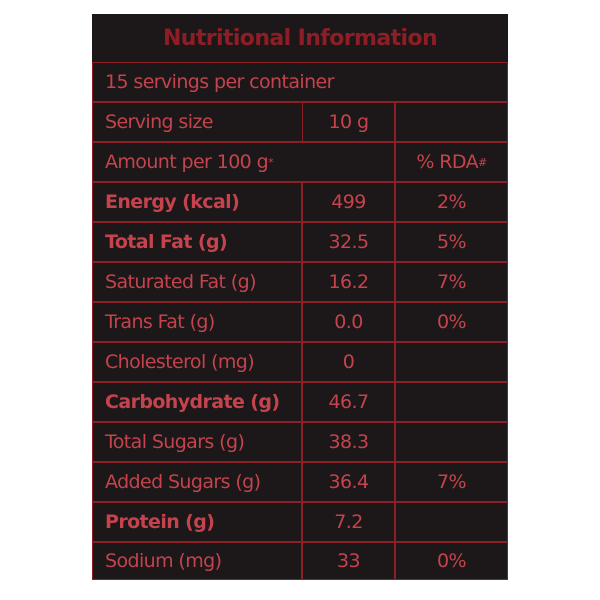 The height and width of the screenshot is (600, 600). Describe the element at coordinates (172, 202) in the screenshot. I see `nutrient-name-text: Energy (kcal)` at that location.